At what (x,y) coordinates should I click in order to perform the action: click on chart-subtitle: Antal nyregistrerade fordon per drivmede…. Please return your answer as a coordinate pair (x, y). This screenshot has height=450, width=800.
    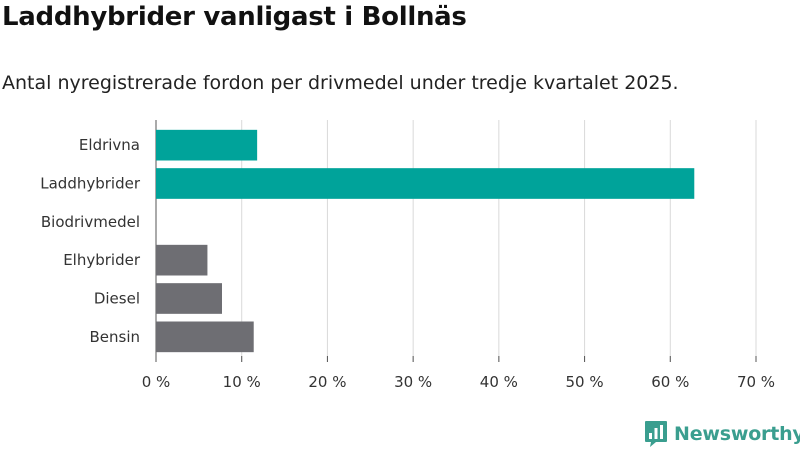
    Looking at the image, I should click on (340, 83).